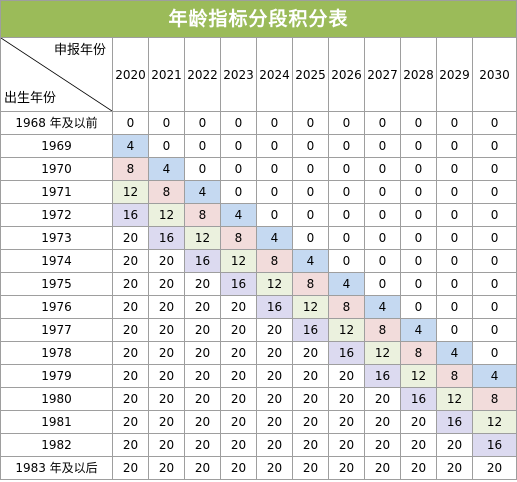  I want to click on corner-label-declare-year: 申报年份, so click(79, 50).